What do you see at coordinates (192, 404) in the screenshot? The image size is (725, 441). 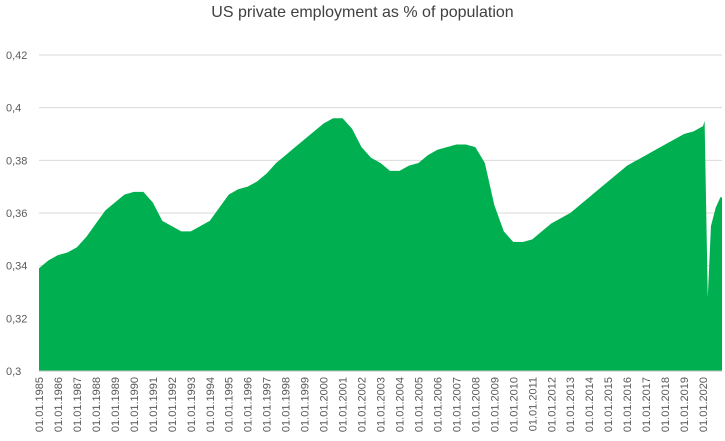 I see `x-tick-label: 01.01.1993` at bounding box center [192, 404].